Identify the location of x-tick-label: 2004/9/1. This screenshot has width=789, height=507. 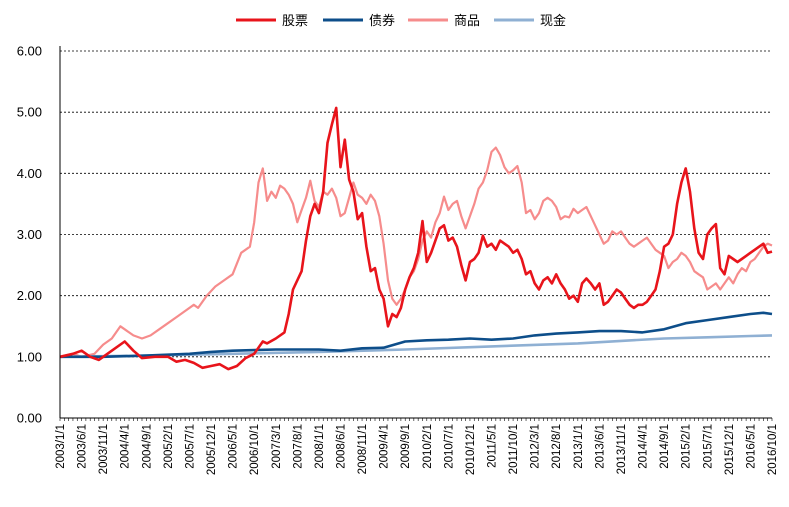
(147, 446).